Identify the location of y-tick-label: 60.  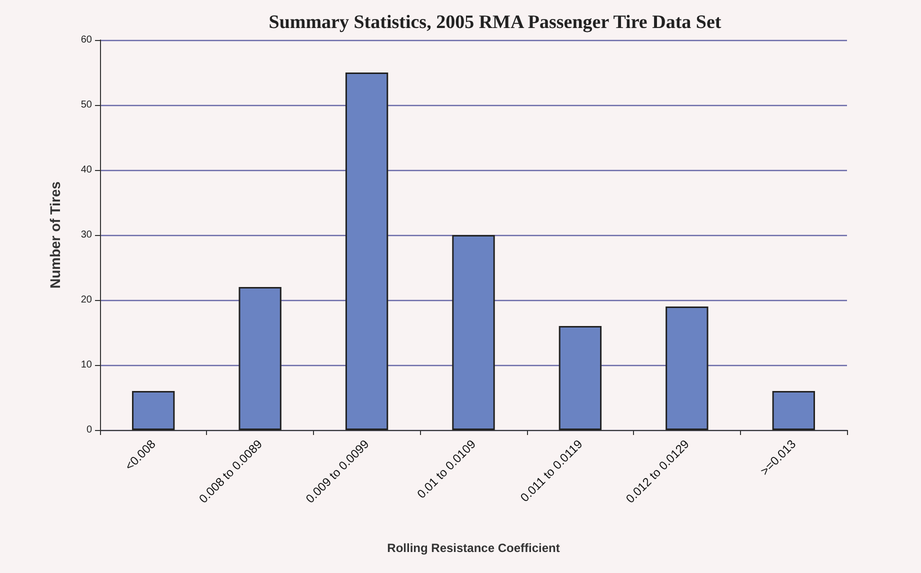
(86, 40).